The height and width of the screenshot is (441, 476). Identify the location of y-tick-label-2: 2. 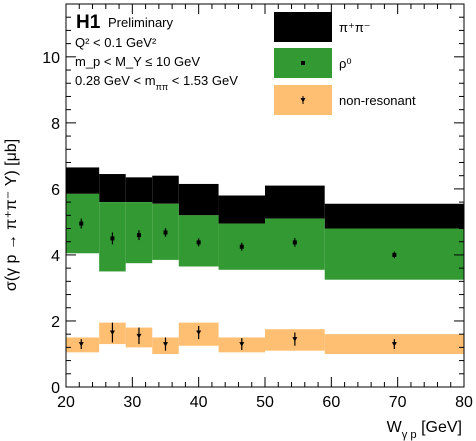
(55, 322).